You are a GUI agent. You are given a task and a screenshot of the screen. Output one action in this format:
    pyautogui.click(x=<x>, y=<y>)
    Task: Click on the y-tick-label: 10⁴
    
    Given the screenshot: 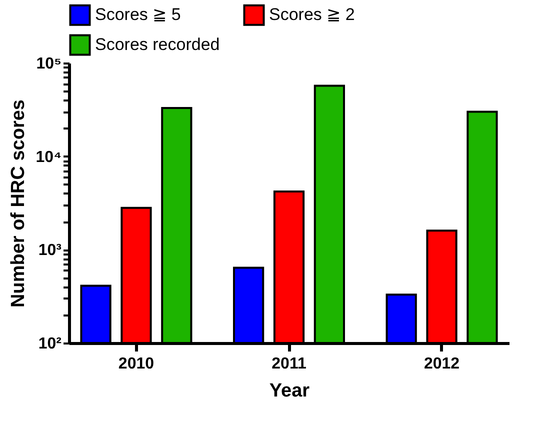 What is the action you would take?
    pyautogui.click(x=49, y=157)
    